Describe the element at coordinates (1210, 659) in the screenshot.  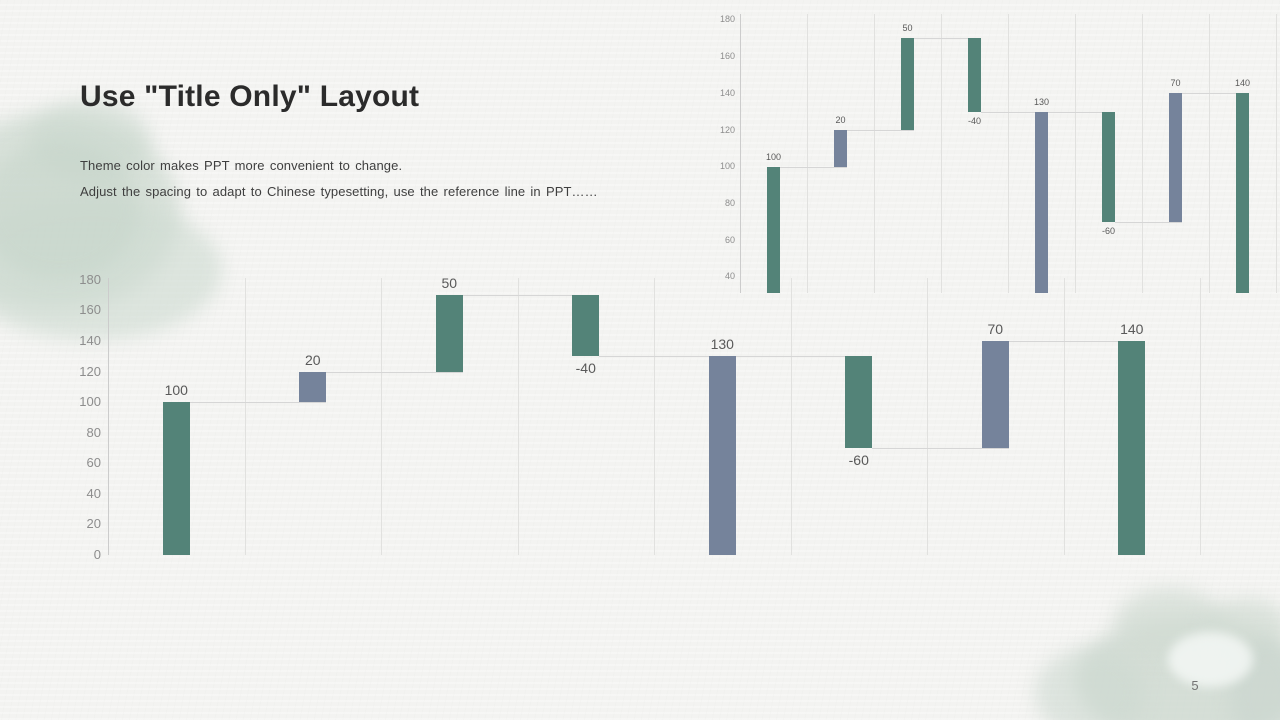
I see `watercolor-highlight` at that location.